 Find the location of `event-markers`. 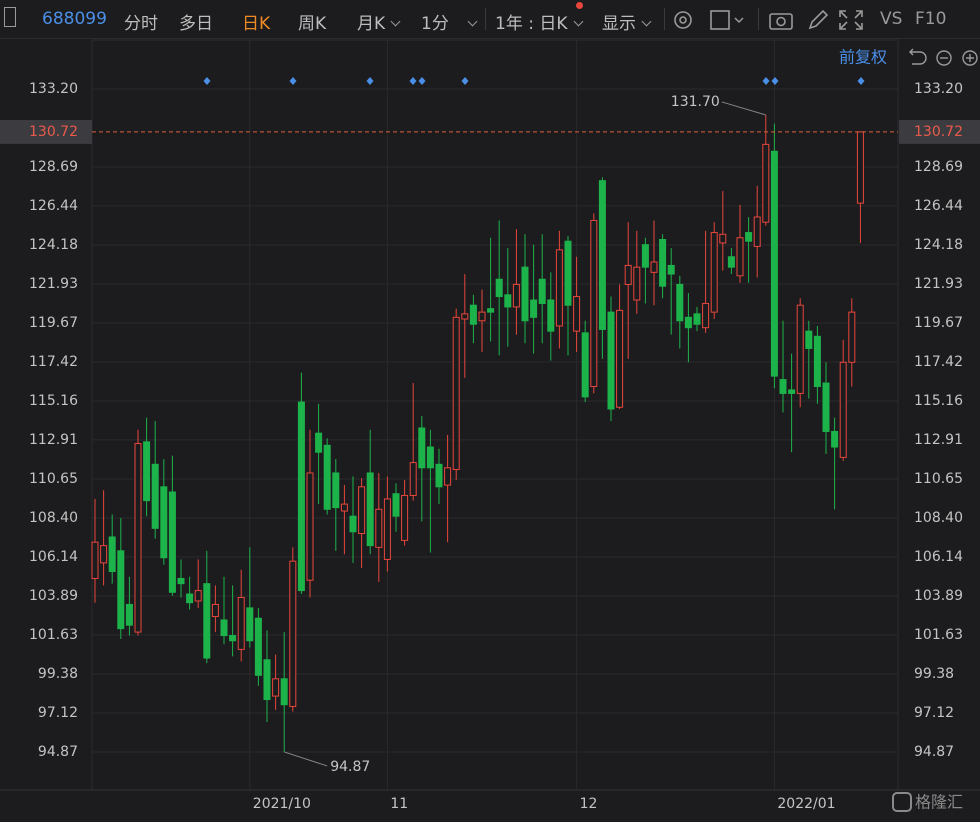

event-markers is located at coordinates (534, 81).